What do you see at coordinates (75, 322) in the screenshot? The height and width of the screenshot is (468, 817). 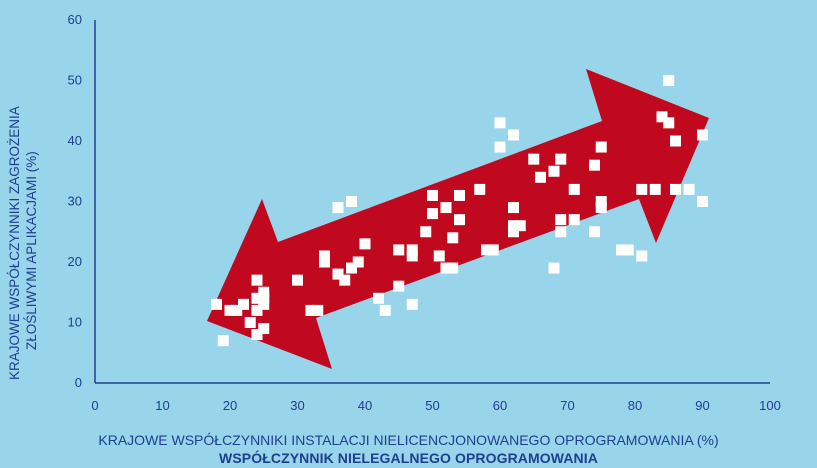 I see `y-tick-10: 10` at bounding box center [75, 322].